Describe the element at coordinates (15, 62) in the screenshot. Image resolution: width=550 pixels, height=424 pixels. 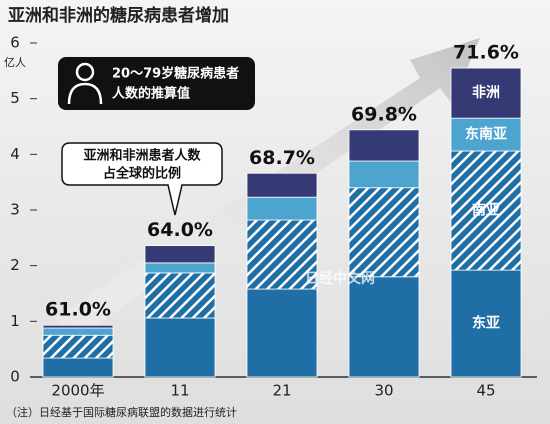
I see `y-unit: 亿人` at that location.